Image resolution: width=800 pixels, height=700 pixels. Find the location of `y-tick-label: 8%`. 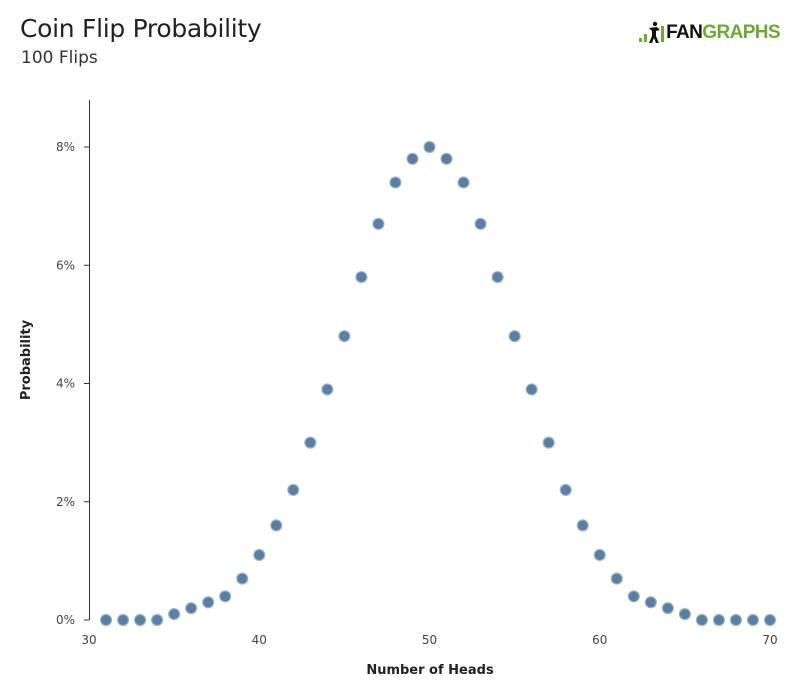

y-tick-label: 8% is located at coordinates (65, 147).